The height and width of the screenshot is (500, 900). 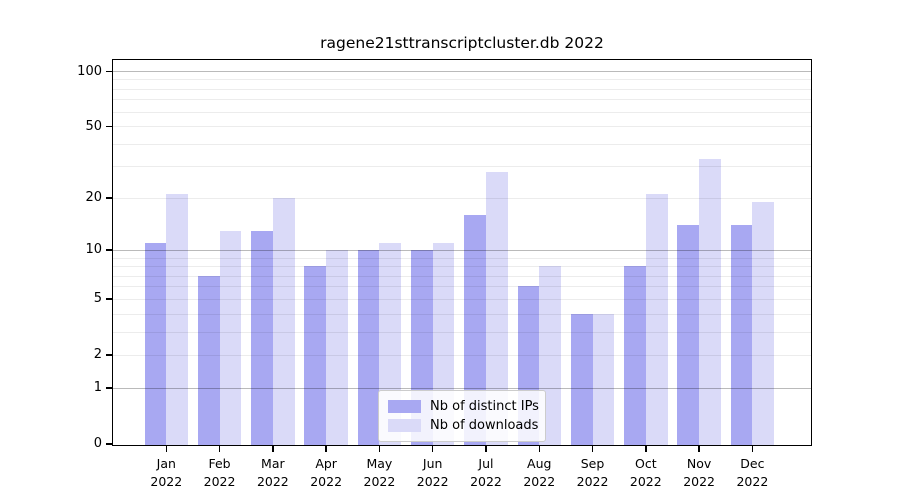 What do you see at coordinates (484, 425) in the screenshot?
I see `legend-label-downloads: Nb of downloads` at bounding box center [484, 425].